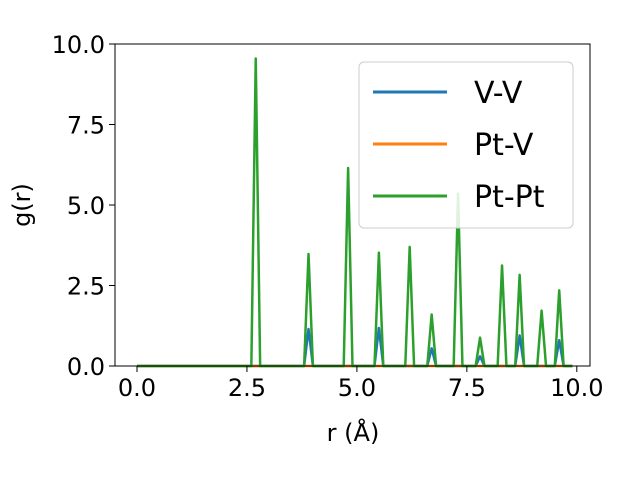 Image resolution: width=640 pixels, height=480 pixels. What do you see at coordinates (247, 388) in the screenshot?
I see `x-tick-label: 2.5` at bounding box center [247, 388].